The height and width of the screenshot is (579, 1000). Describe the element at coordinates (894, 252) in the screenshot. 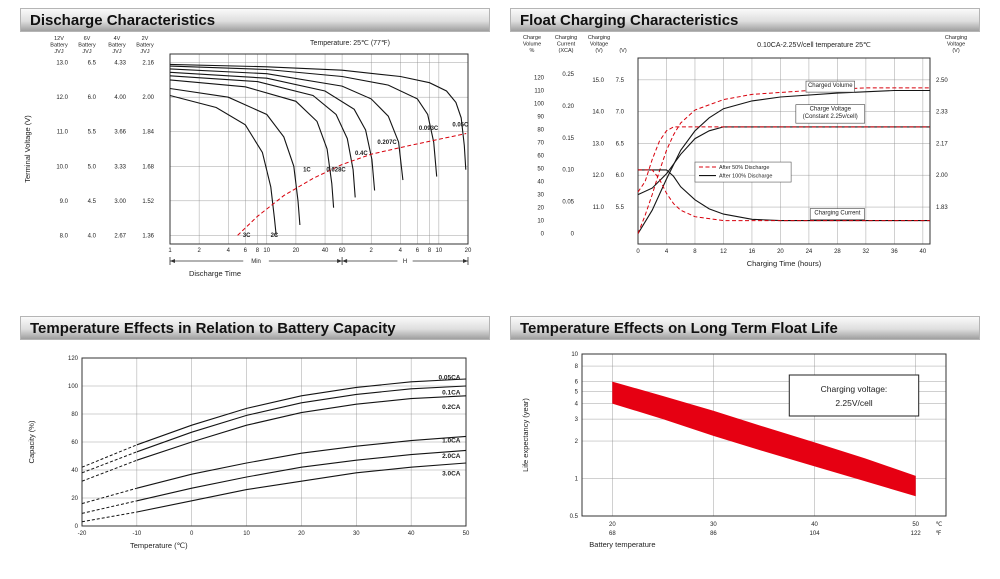

I see `svg-text: 36` at that location.